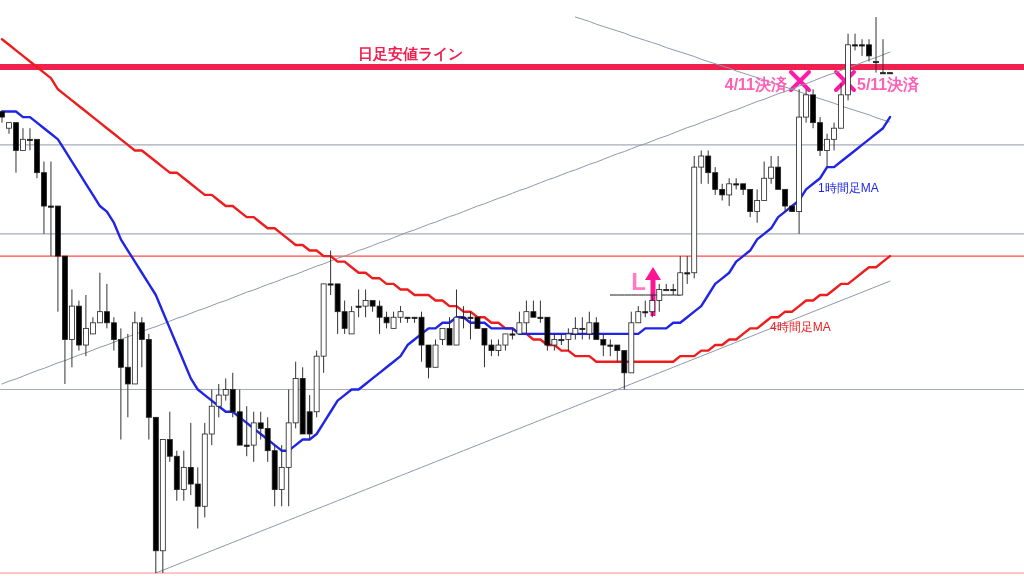 The width and height of the screenshot is (1024, 576). I want to click on series-label: 4時間足MA, so click(800, 327).